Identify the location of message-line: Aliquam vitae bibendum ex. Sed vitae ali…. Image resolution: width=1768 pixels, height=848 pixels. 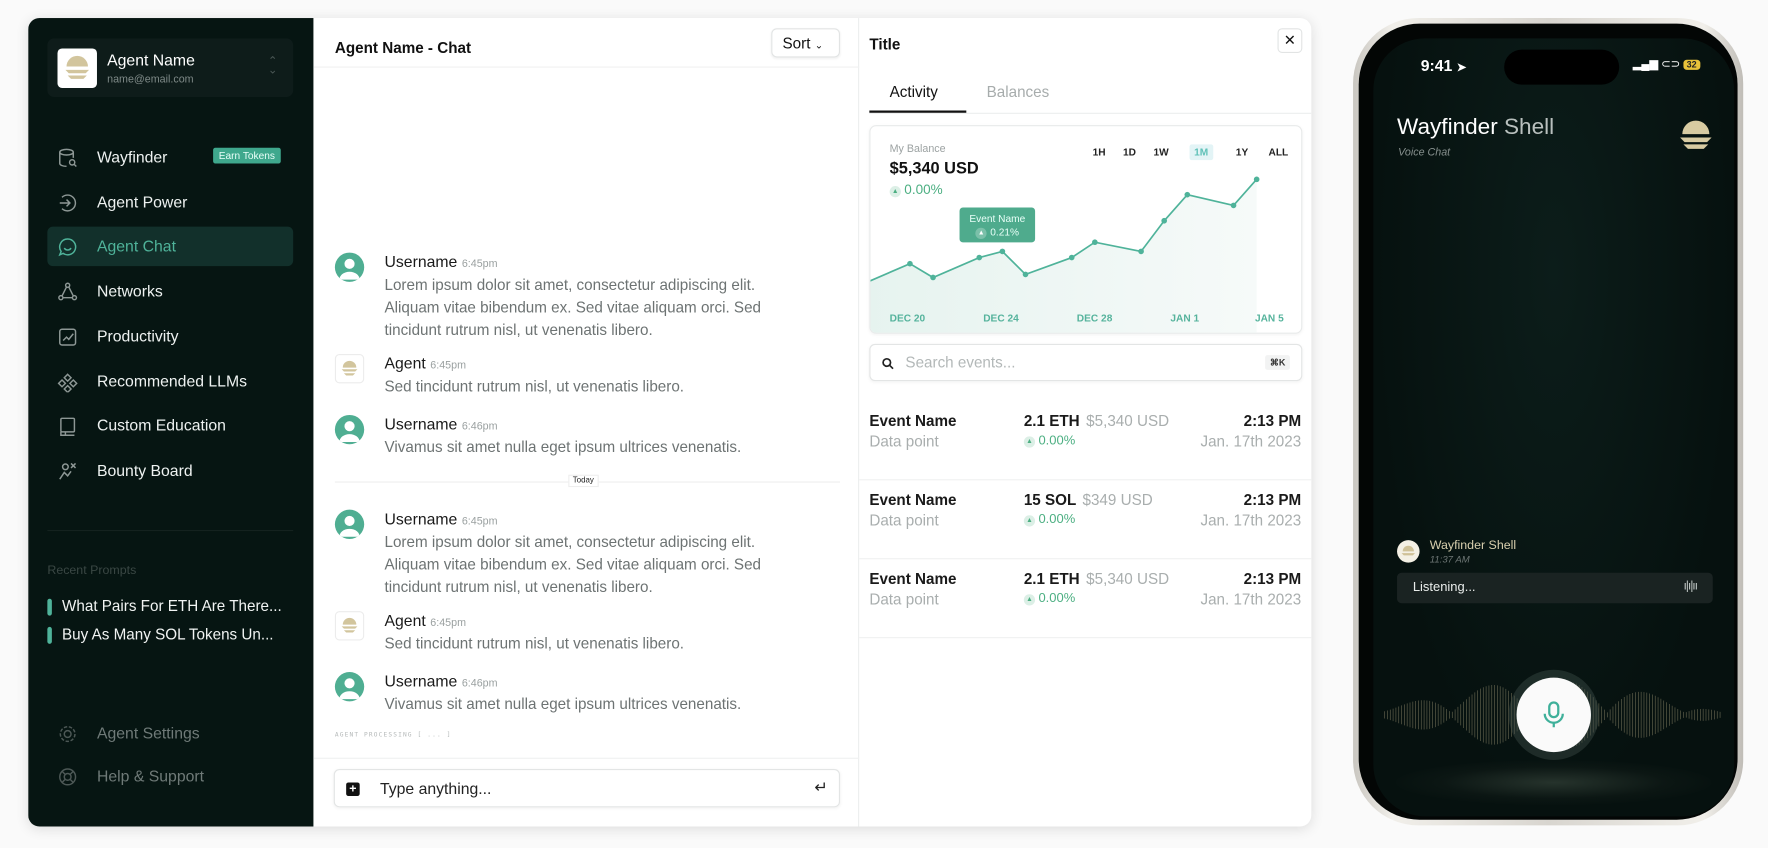
(573, 318).